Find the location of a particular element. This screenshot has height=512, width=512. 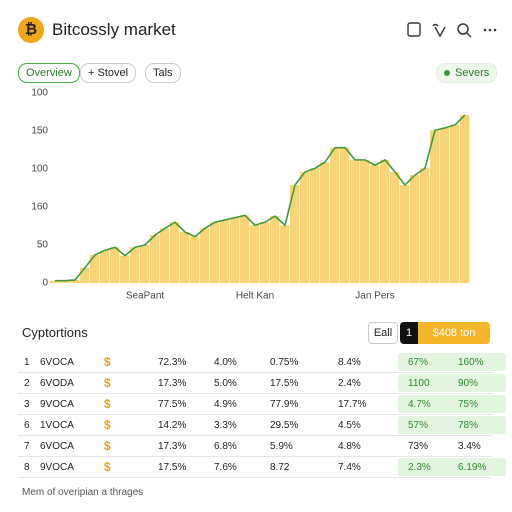

table-cell: 1 is located at coordinates (27, 362).